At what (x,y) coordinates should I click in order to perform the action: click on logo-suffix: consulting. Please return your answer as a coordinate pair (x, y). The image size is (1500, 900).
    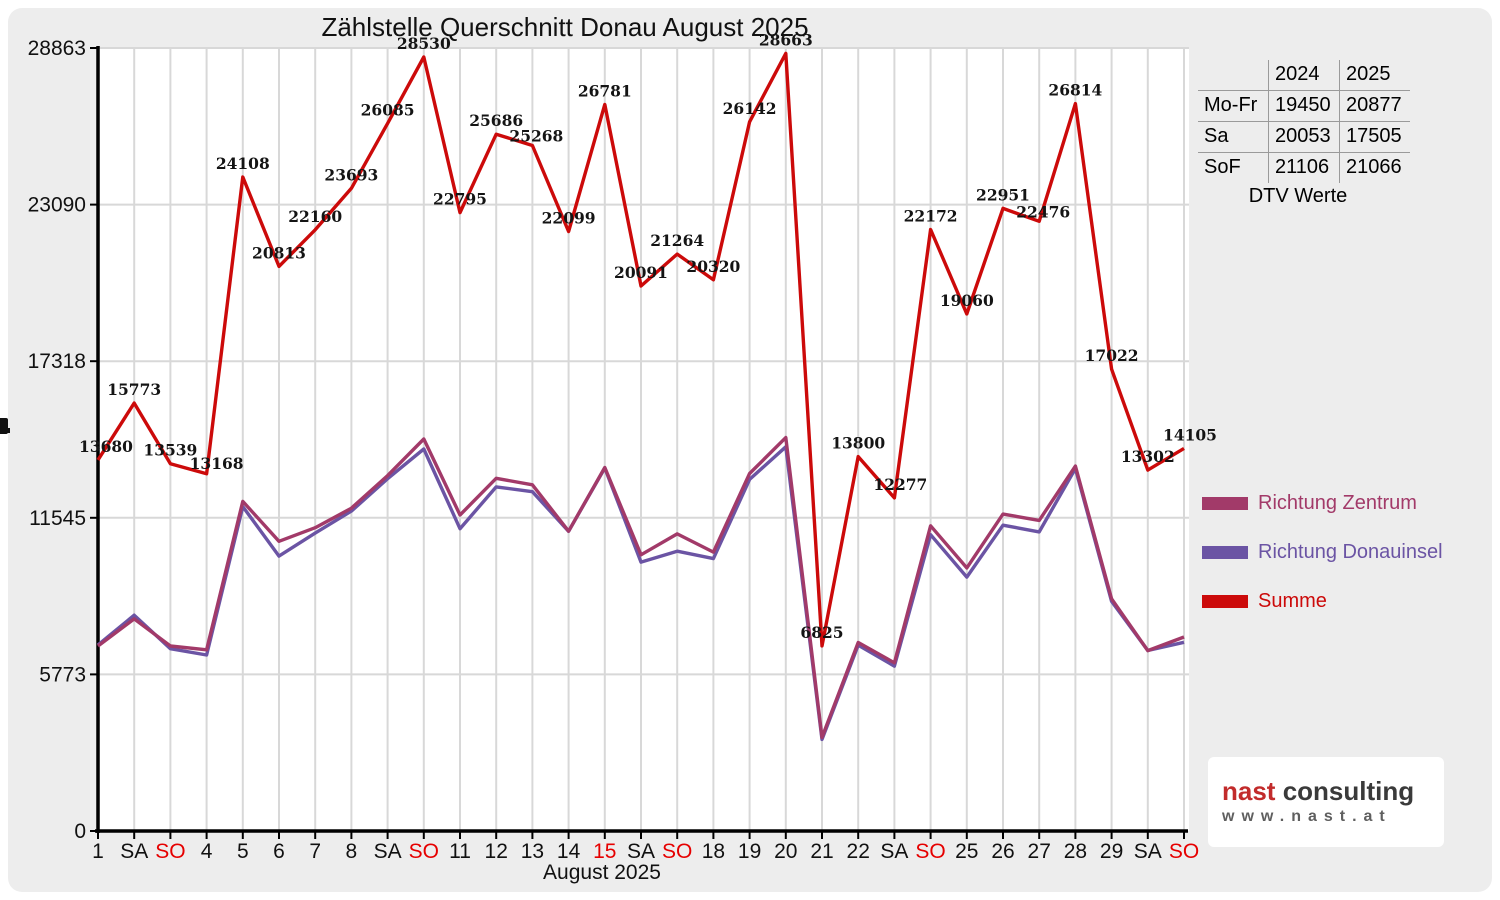
    Looking at the image, I should click on (1345, 791).